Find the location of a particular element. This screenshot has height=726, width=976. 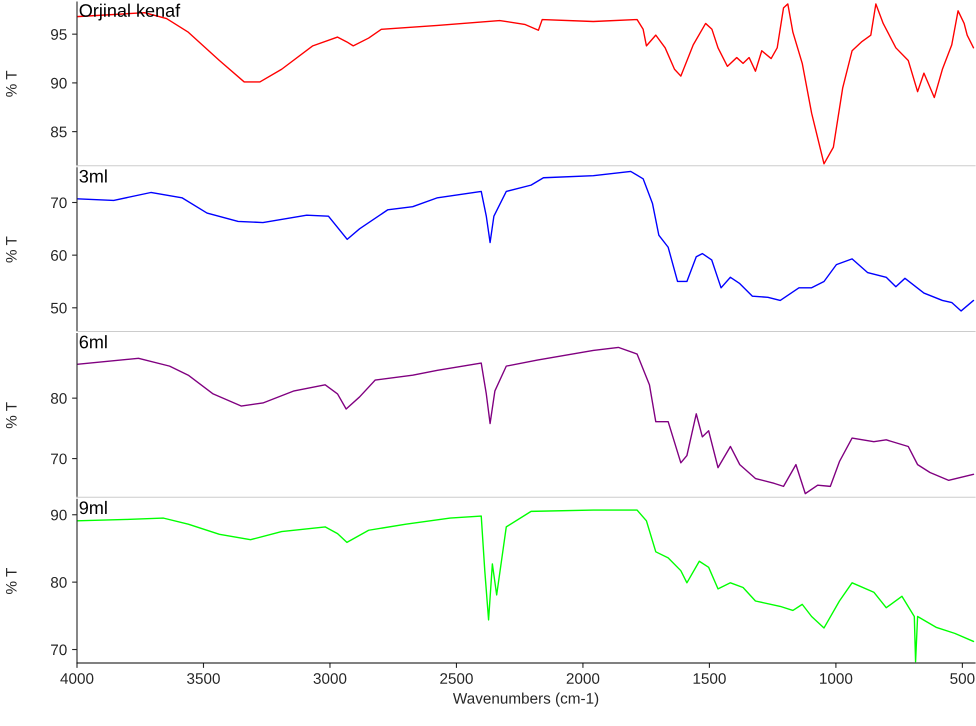

y-tick-label: 60 is located at coordinates (59, 255).